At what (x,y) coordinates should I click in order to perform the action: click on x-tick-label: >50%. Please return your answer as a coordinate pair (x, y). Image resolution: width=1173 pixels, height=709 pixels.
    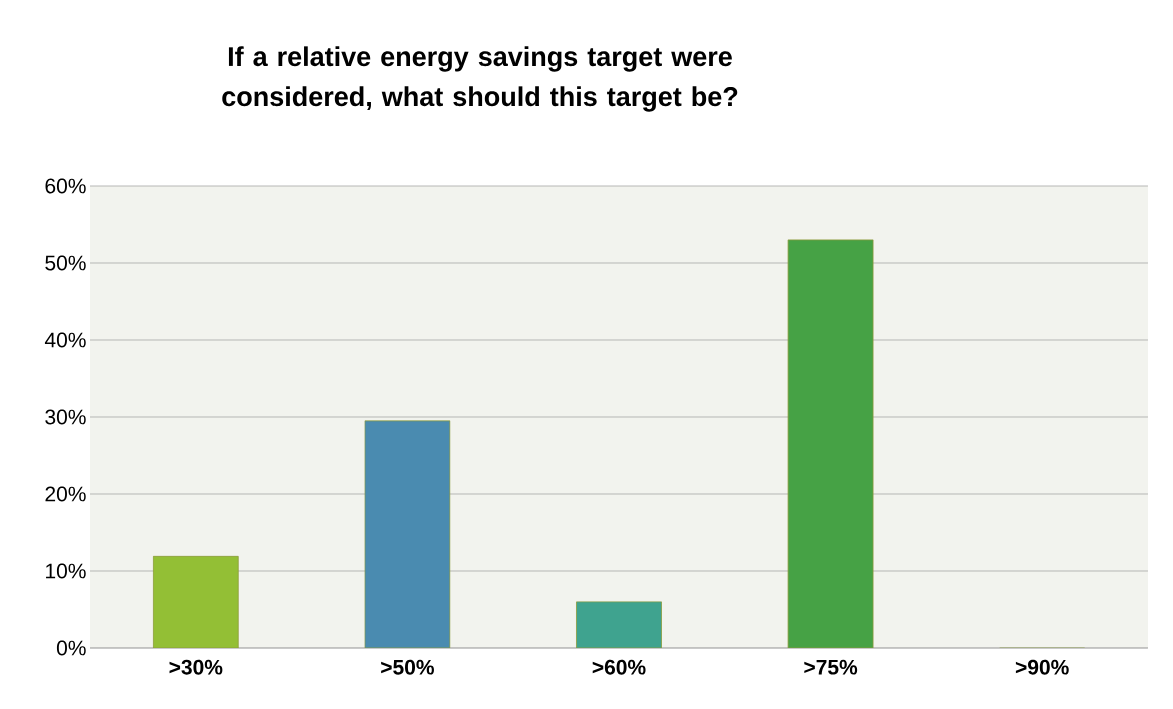
    Looking at the image, I should click on (407, 667).